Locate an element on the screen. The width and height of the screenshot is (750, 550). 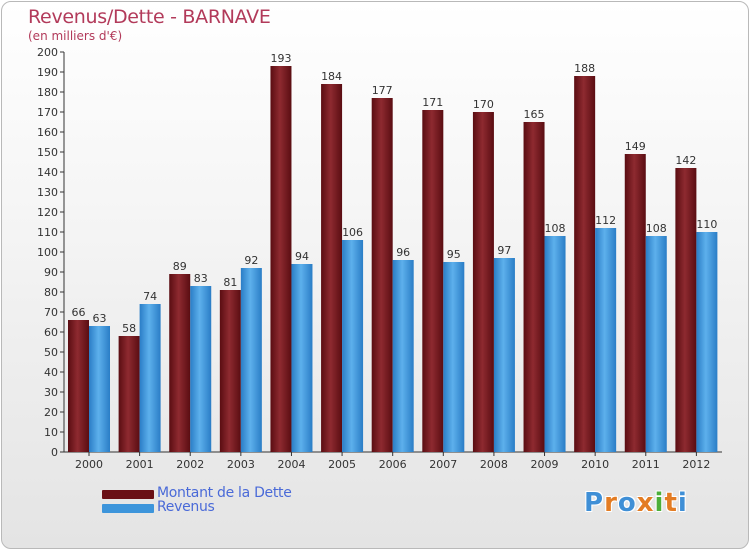
y-tick-label: 180 is located at coordinates (47, 92).